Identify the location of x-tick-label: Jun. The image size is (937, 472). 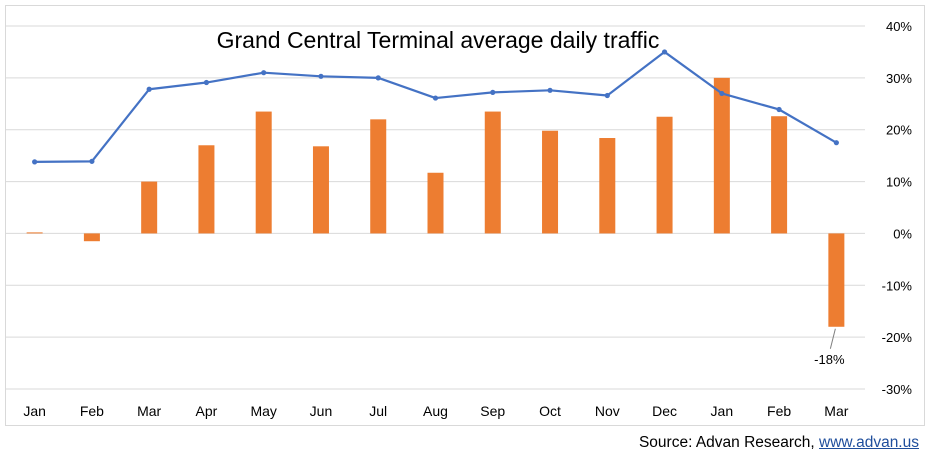
(321, 411).